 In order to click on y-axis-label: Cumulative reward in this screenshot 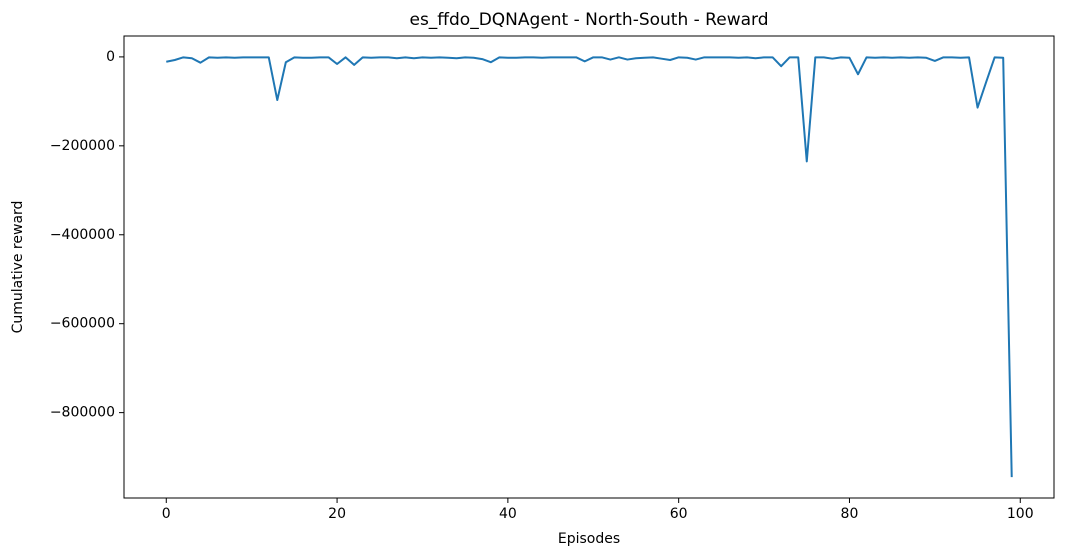, I will do `click(18, 267)`.